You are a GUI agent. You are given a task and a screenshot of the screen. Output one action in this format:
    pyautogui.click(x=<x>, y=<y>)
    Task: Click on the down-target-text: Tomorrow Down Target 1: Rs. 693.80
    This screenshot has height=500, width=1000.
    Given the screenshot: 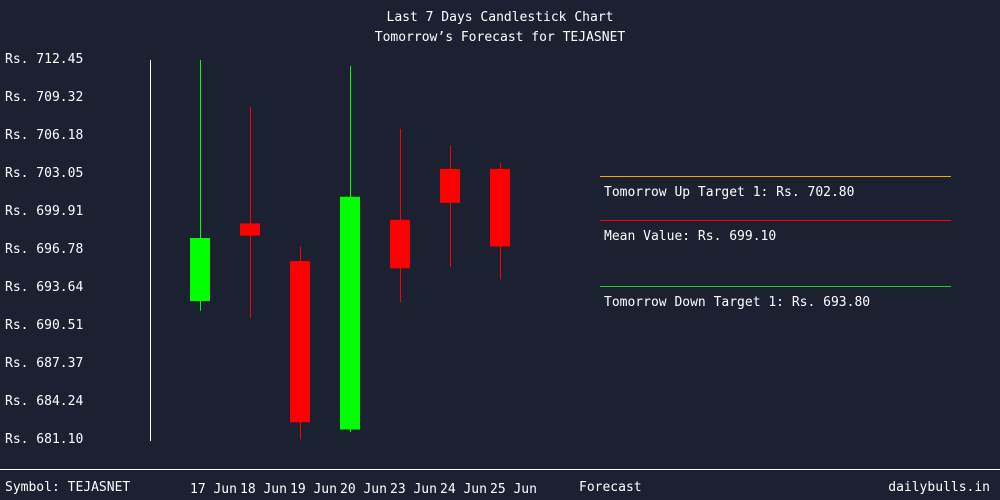 What is the action you would take?
    pyautogui.click(x=737, y=302)
    